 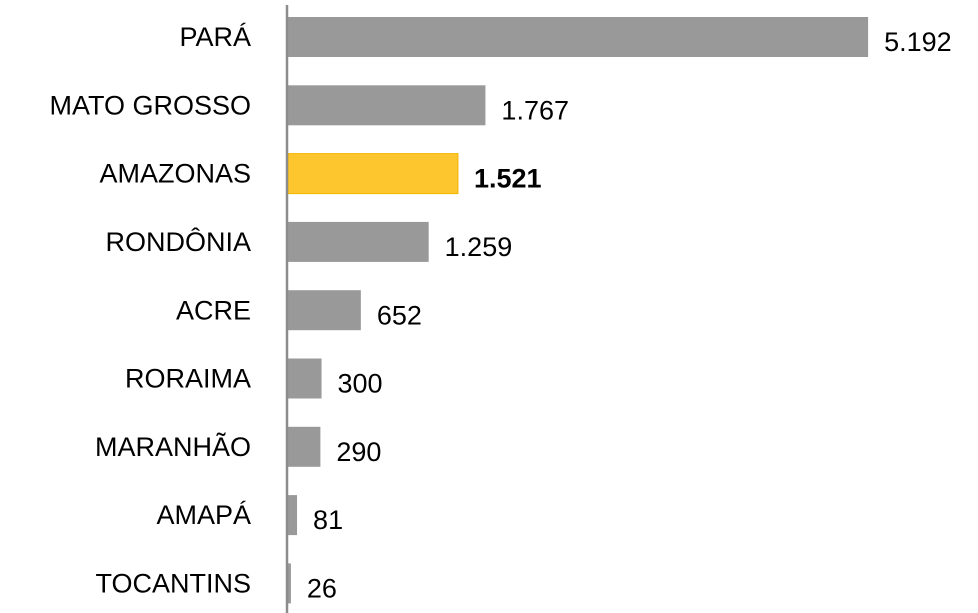 I want to click on category-label: RORAIMA, so click(x=188, y=379).